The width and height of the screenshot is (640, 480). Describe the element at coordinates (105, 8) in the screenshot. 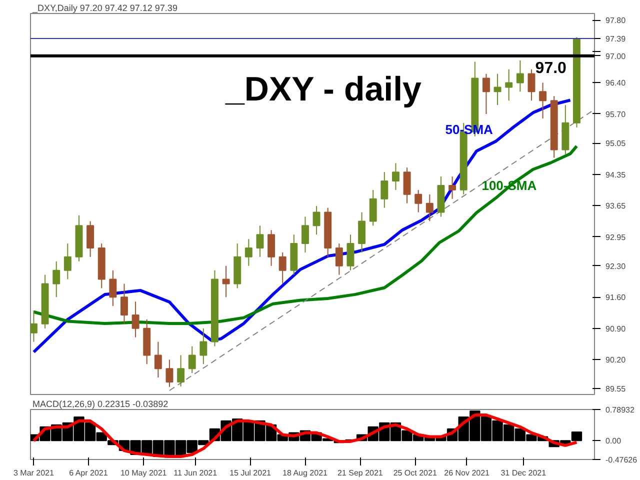

I see `chart-title: _DXY,Daily 97.20 97.42 97.12 97.39` at that location.